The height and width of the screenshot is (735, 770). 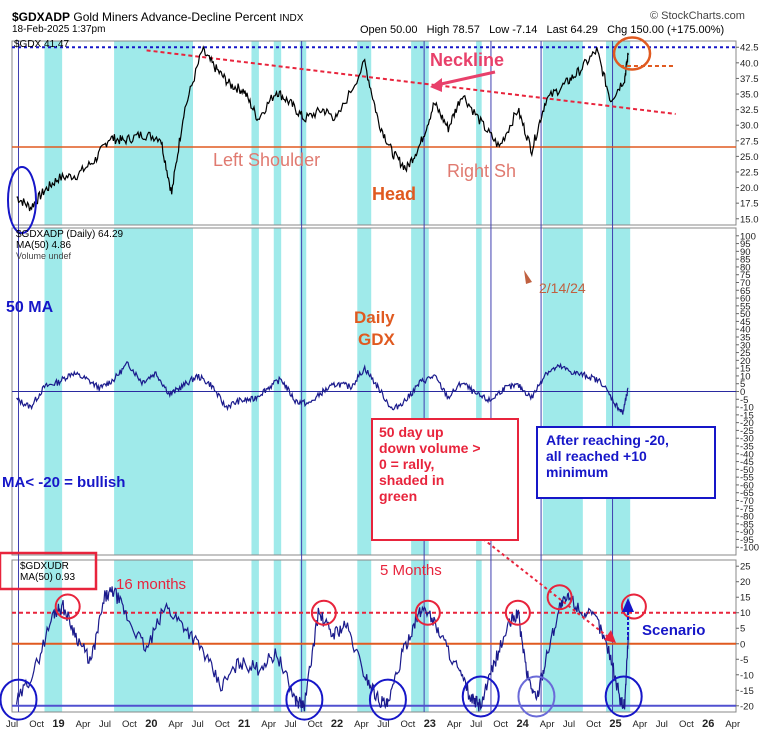 What do you see at coordinates (744, 660) in the screenshot?
I see `y-tick-label-2-6: -5` at bounding box center [744, 660].